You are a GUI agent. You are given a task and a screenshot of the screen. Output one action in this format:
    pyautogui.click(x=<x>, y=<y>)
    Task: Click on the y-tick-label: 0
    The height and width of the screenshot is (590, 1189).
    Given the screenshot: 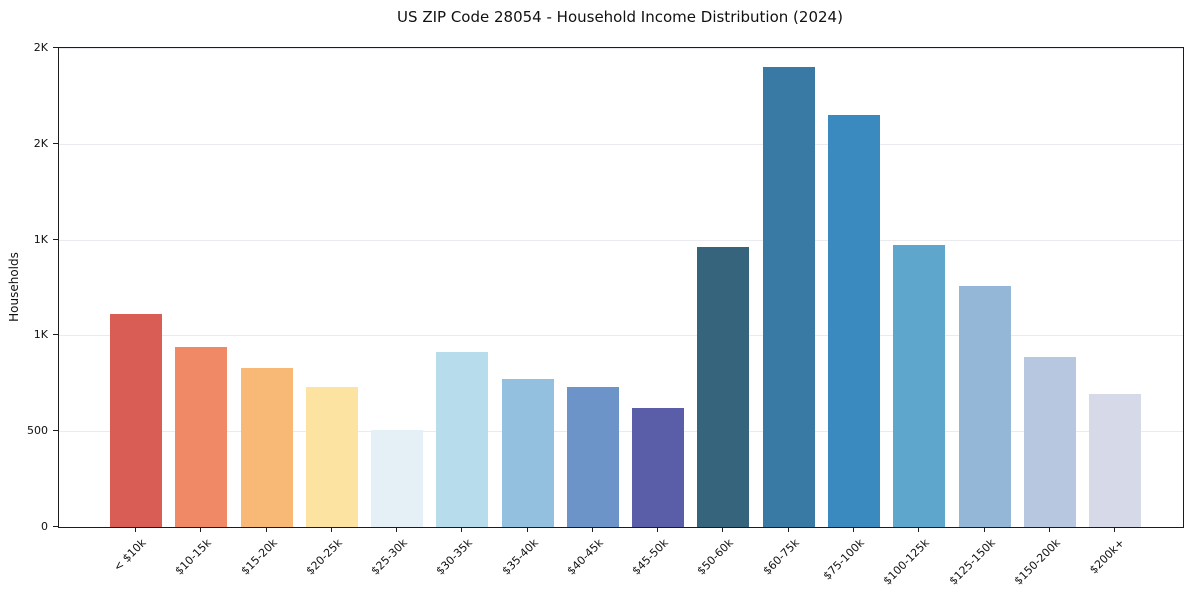 What is the action you would take?
    pyautogui.click(x=44, y=526)
    